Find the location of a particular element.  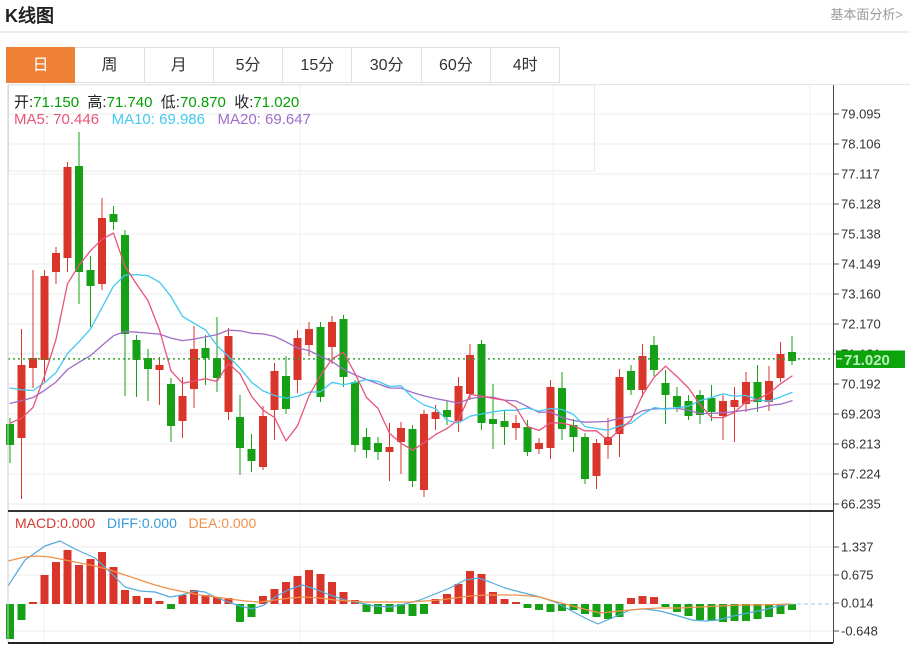

svg-text: 0.014 is located at coordinates (857, 603).